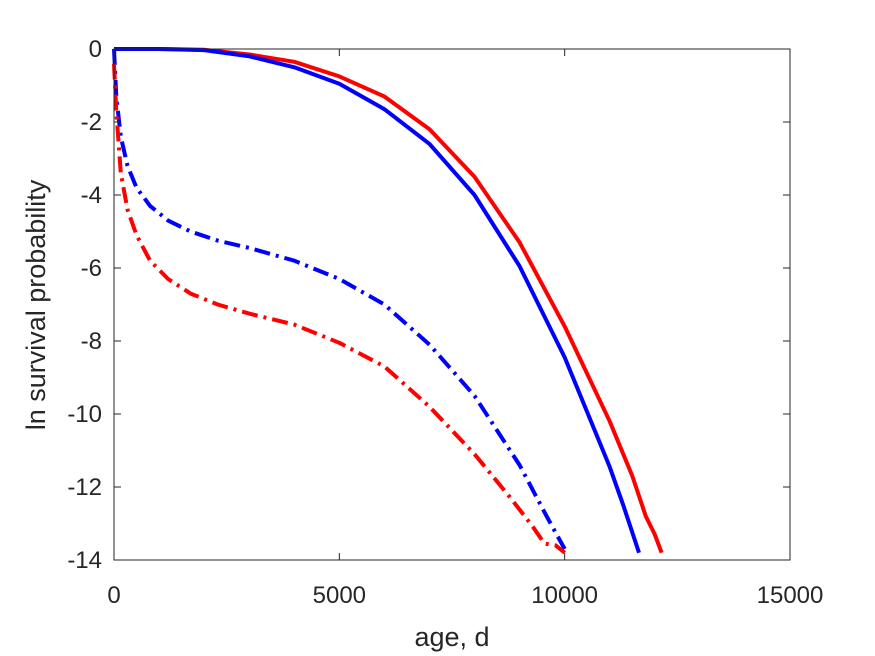 This screenshot has height=656, width=875. I want to click on y-axis-label: ln survival probability, so click(36, 304).